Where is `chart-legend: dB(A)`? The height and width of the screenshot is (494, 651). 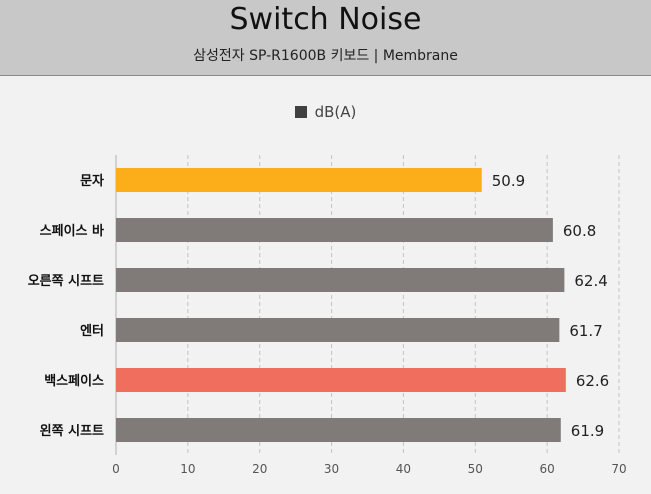 chart-legend: dB(A) is located at coordinates (325, 112).